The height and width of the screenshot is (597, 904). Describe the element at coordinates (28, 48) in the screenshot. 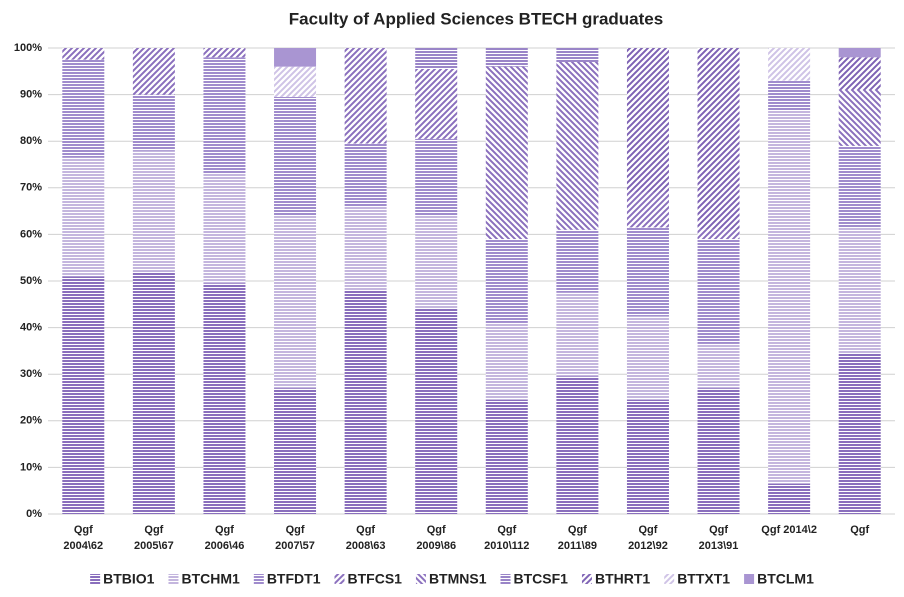

I see `y-tick-label: 100%` at that location.